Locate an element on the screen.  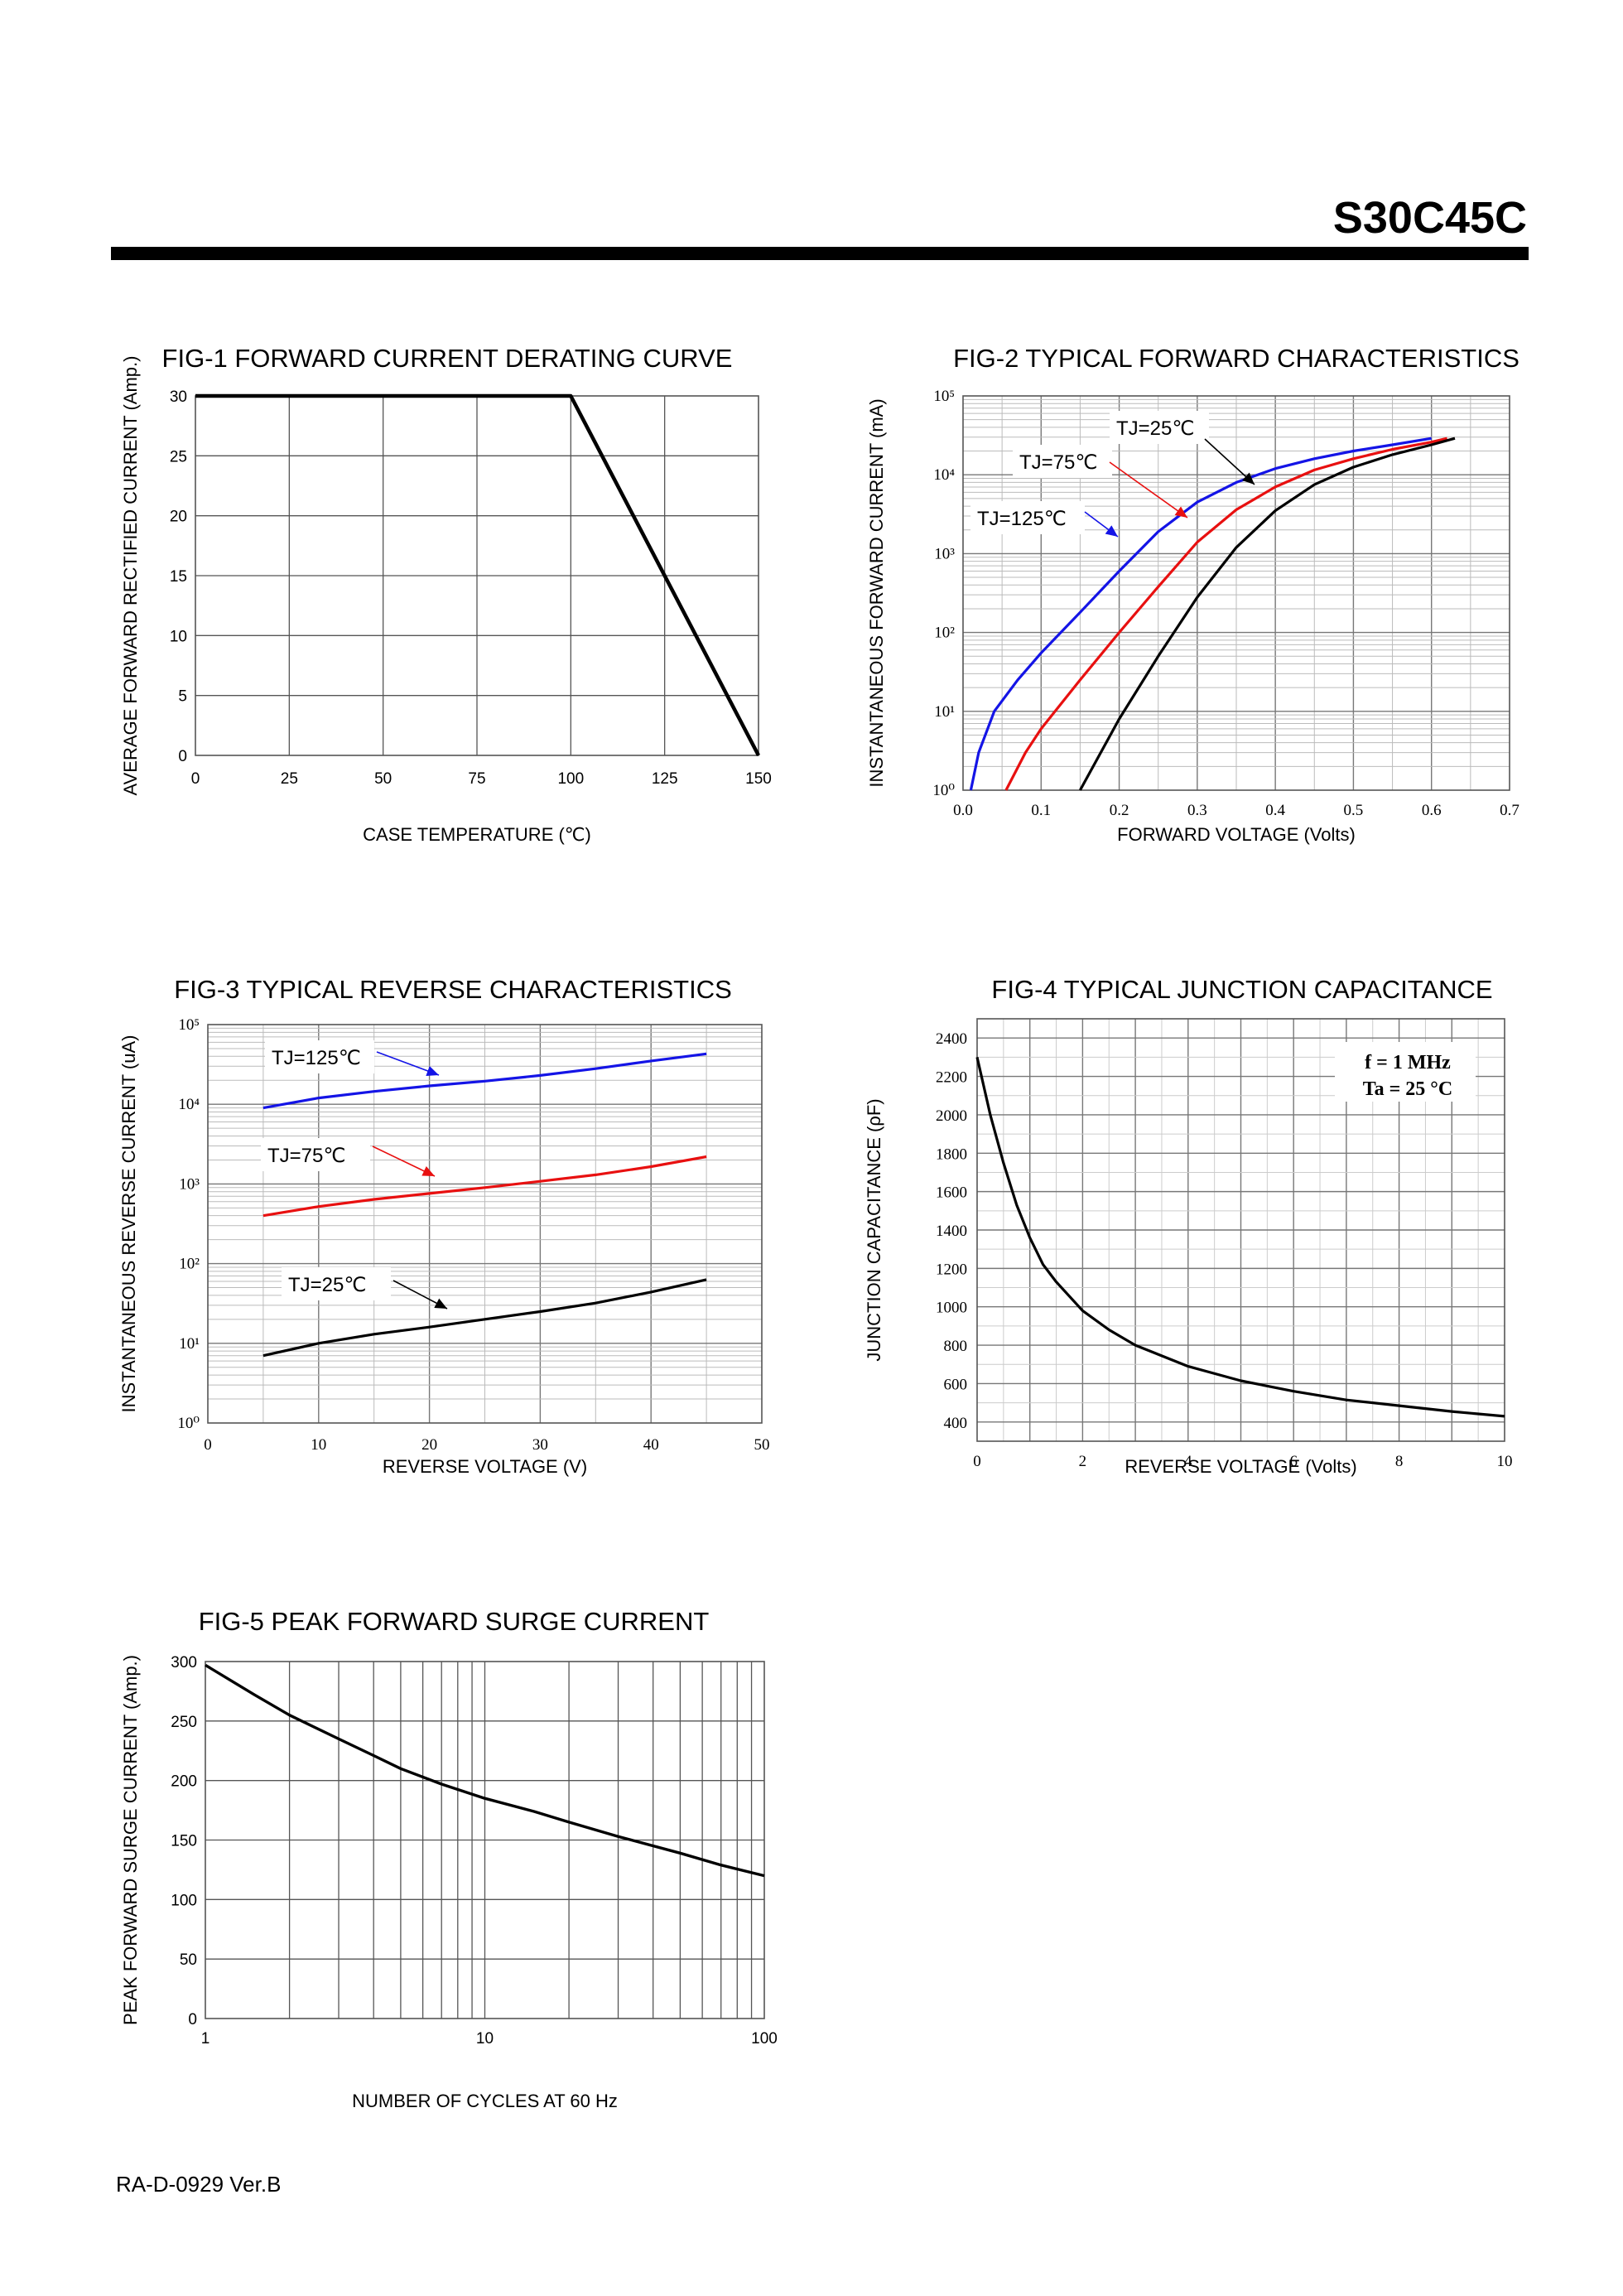
fig2-annotation-label: TJ=125℃ is located at coordinates (1022, 519).